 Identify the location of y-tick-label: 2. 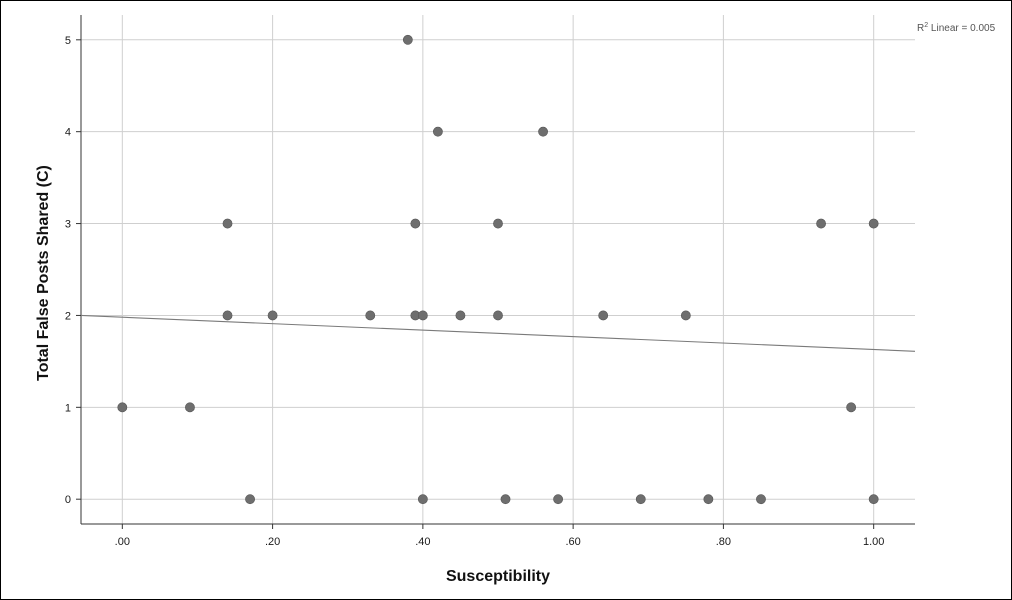
(68, 316).